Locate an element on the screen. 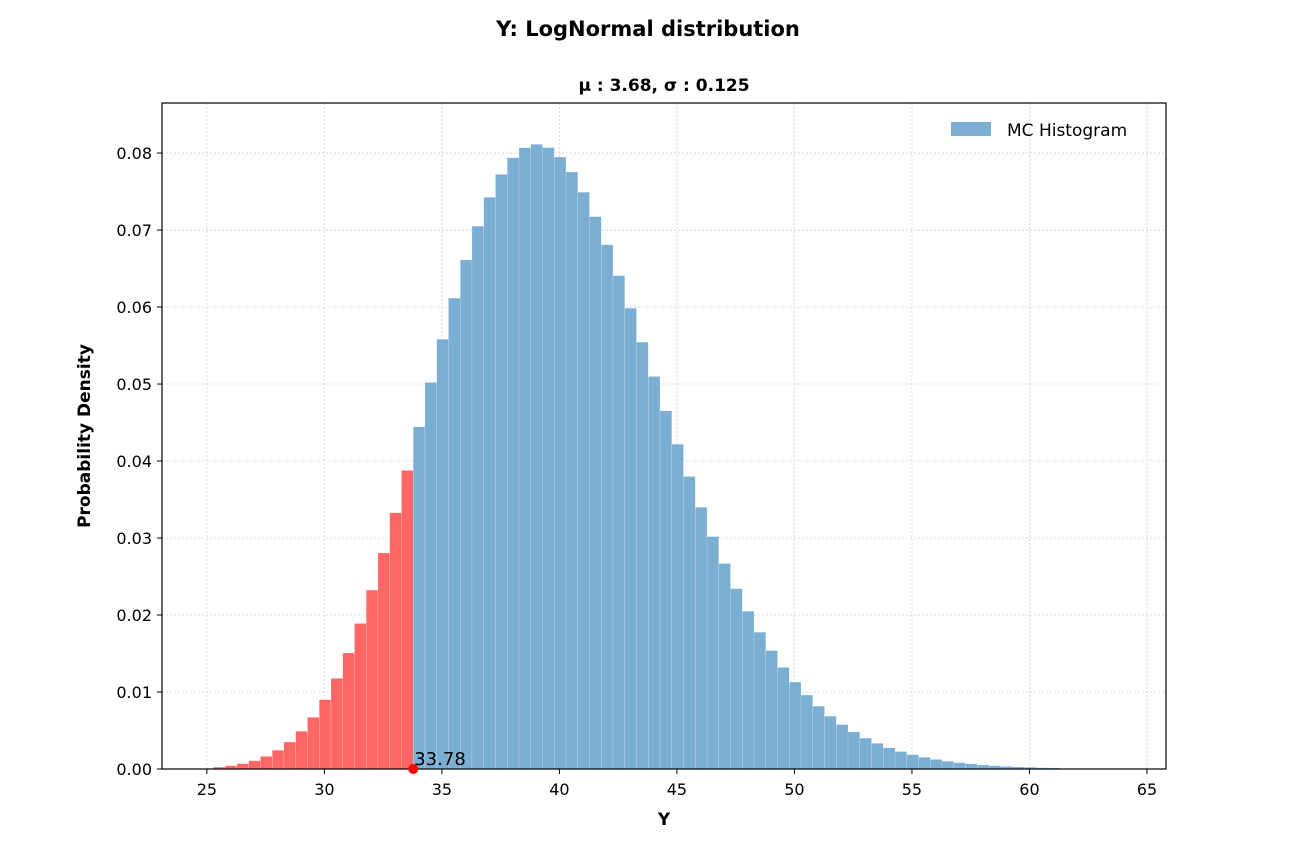 The height and width of the screenshot is (864, 1296). y-axis-label: Probability Density is located at coordinates (85, 436).